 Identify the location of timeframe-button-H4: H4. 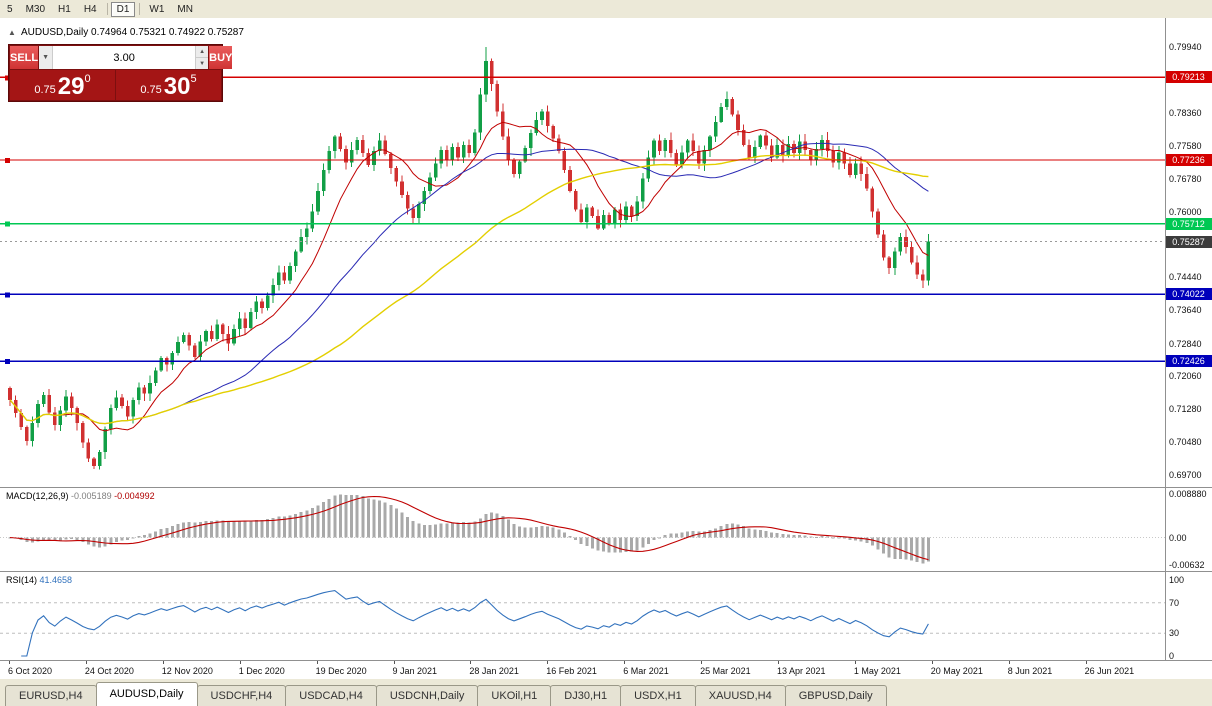
(90, 9).